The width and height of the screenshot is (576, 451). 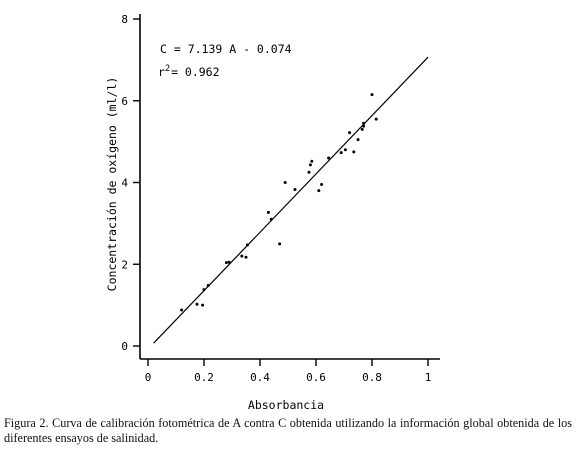 I want to click on x-tick-label: 0.6, so click(x=316, y=377).